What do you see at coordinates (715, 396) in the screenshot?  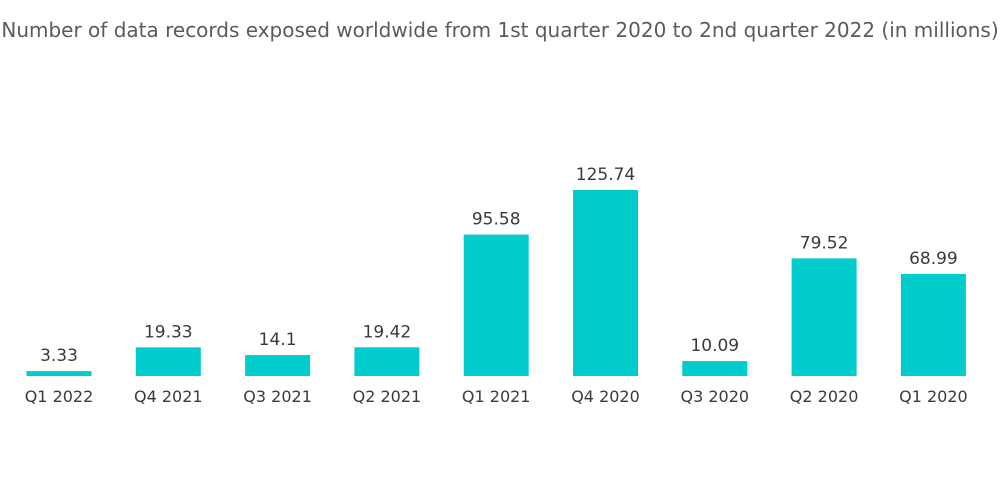 I see `x-tick-label-q3-2020: Q3 2020` at bounding box center [715, 396].